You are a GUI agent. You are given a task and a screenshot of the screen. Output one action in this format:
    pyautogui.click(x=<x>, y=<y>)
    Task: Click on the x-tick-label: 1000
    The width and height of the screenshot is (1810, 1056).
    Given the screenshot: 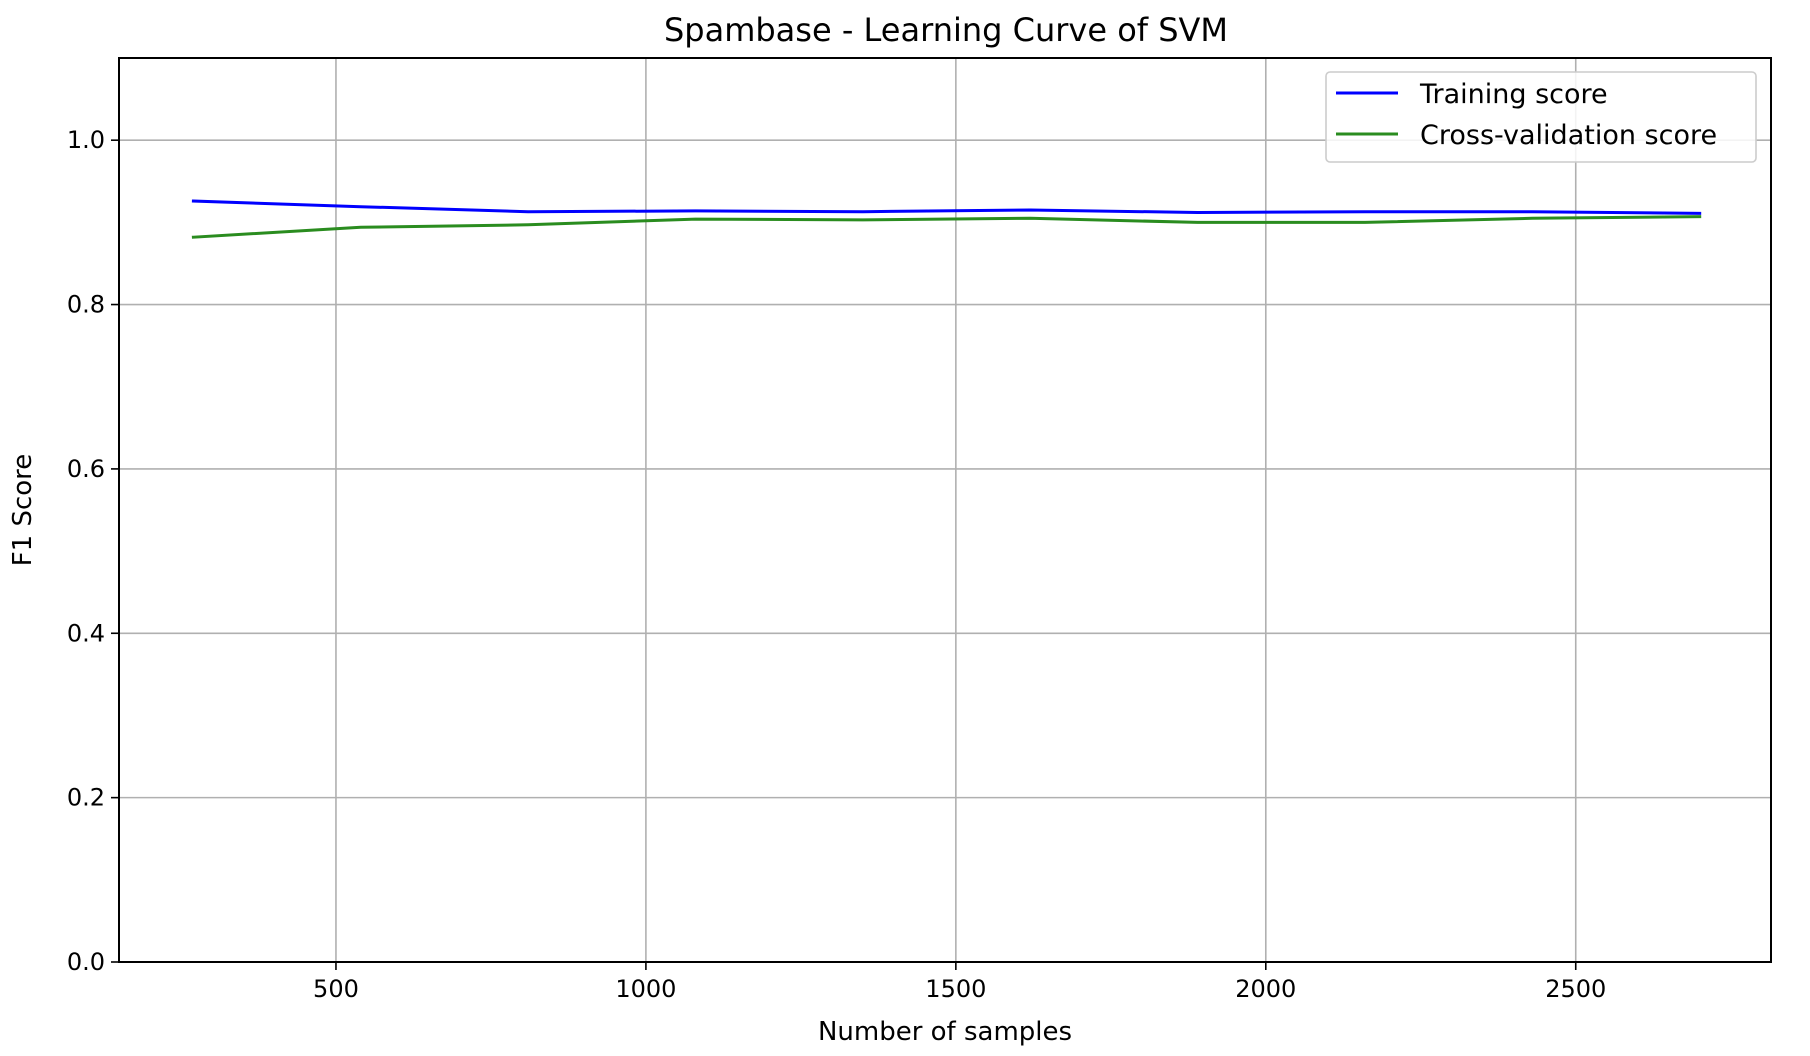 What is the action you would take?
    pyautogui.click(x=645, y=989)
    